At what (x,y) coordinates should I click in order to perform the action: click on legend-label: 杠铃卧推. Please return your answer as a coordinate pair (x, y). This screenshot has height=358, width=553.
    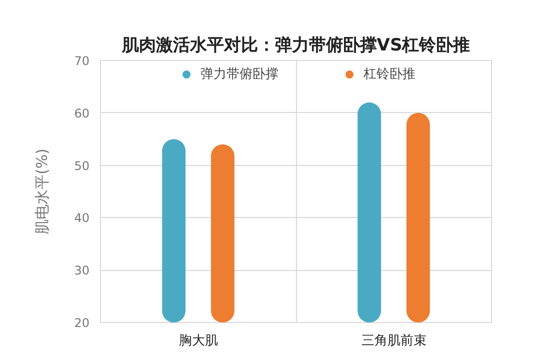
    Looking at the image, I should click on (390, 74).